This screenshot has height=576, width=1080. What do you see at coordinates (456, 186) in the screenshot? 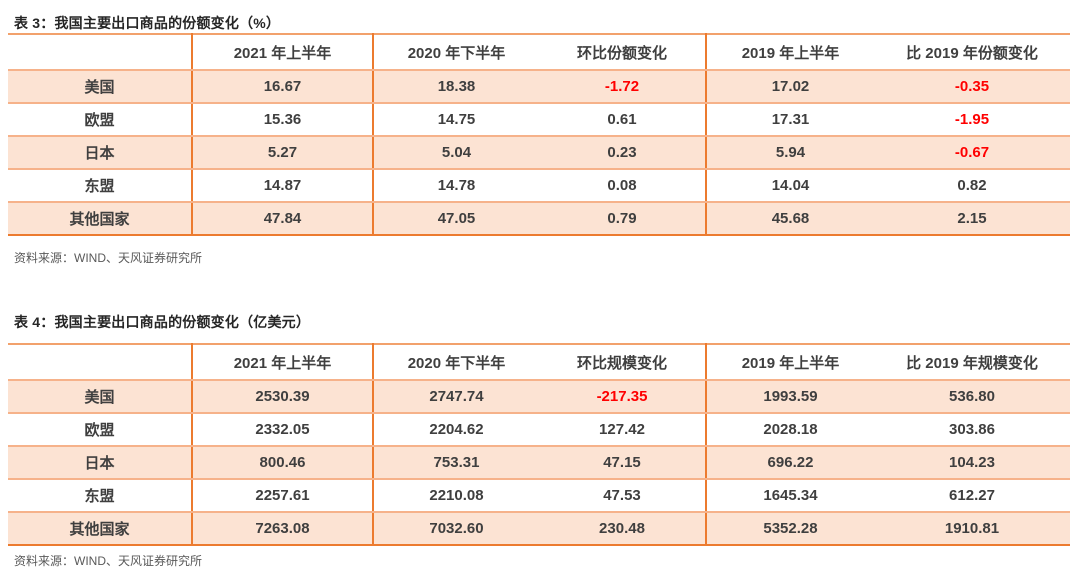
I see `value-cell: 14.78` at bounding box center [456, 186].